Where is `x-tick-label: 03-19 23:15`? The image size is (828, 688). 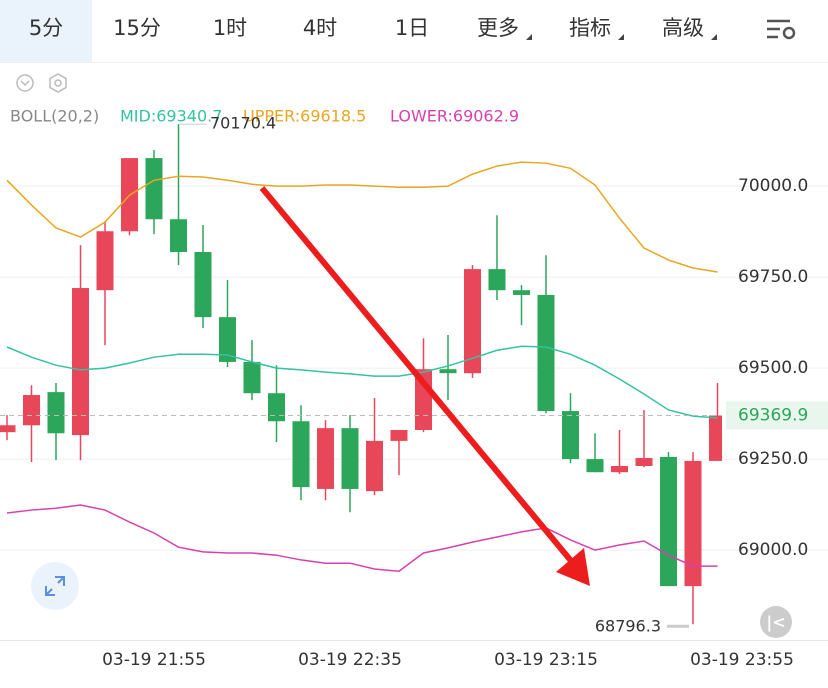 x-tick-label: 03-19 23:15 is located at coordinates (546, 660).